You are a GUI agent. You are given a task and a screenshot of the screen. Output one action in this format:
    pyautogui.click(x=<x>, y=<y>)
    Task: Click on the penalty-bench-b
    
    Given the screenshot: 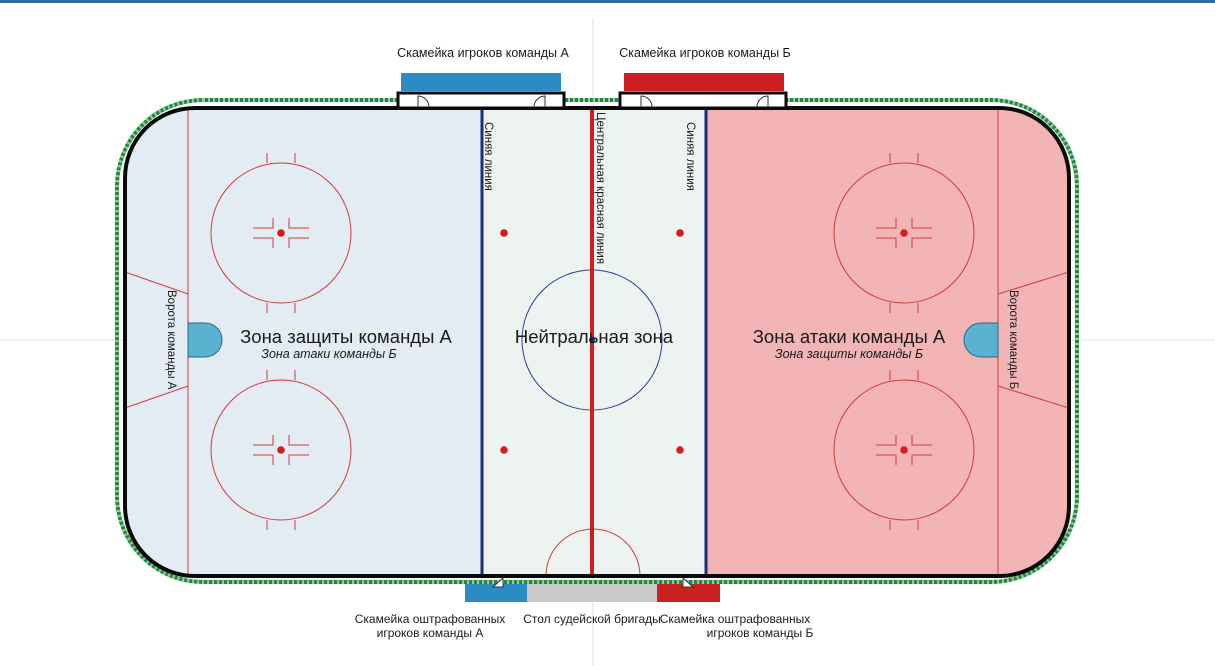 What is the action you would take?
    pyautogui.click(x=688, y=593)
    